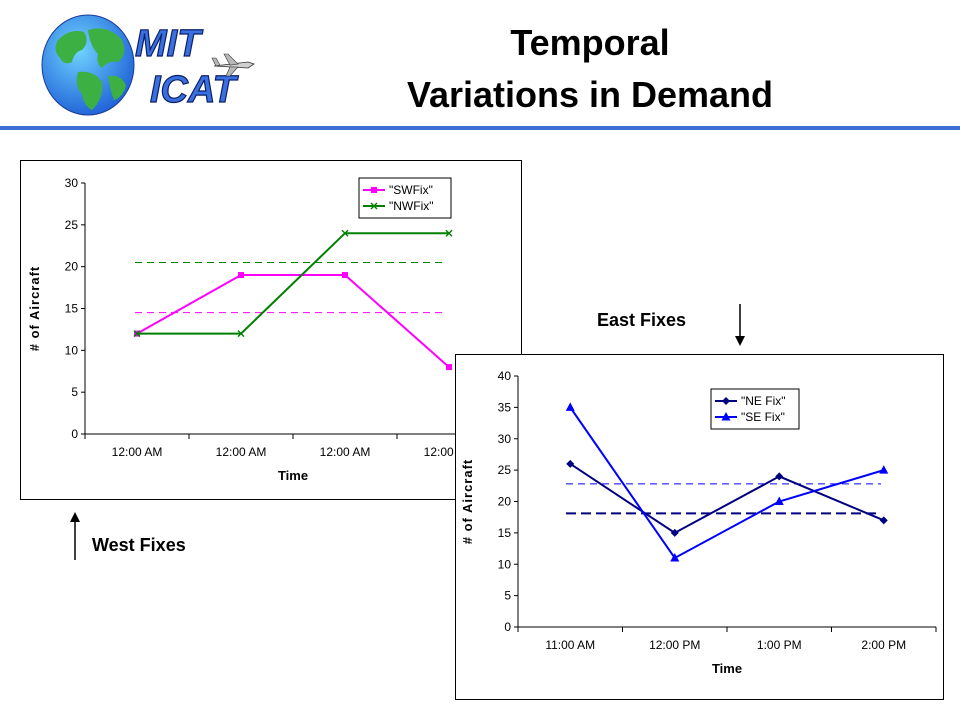 This screenshot has width=960, height=720. I want to click on west-fixes-label: West Fixes, so click(139, 545).